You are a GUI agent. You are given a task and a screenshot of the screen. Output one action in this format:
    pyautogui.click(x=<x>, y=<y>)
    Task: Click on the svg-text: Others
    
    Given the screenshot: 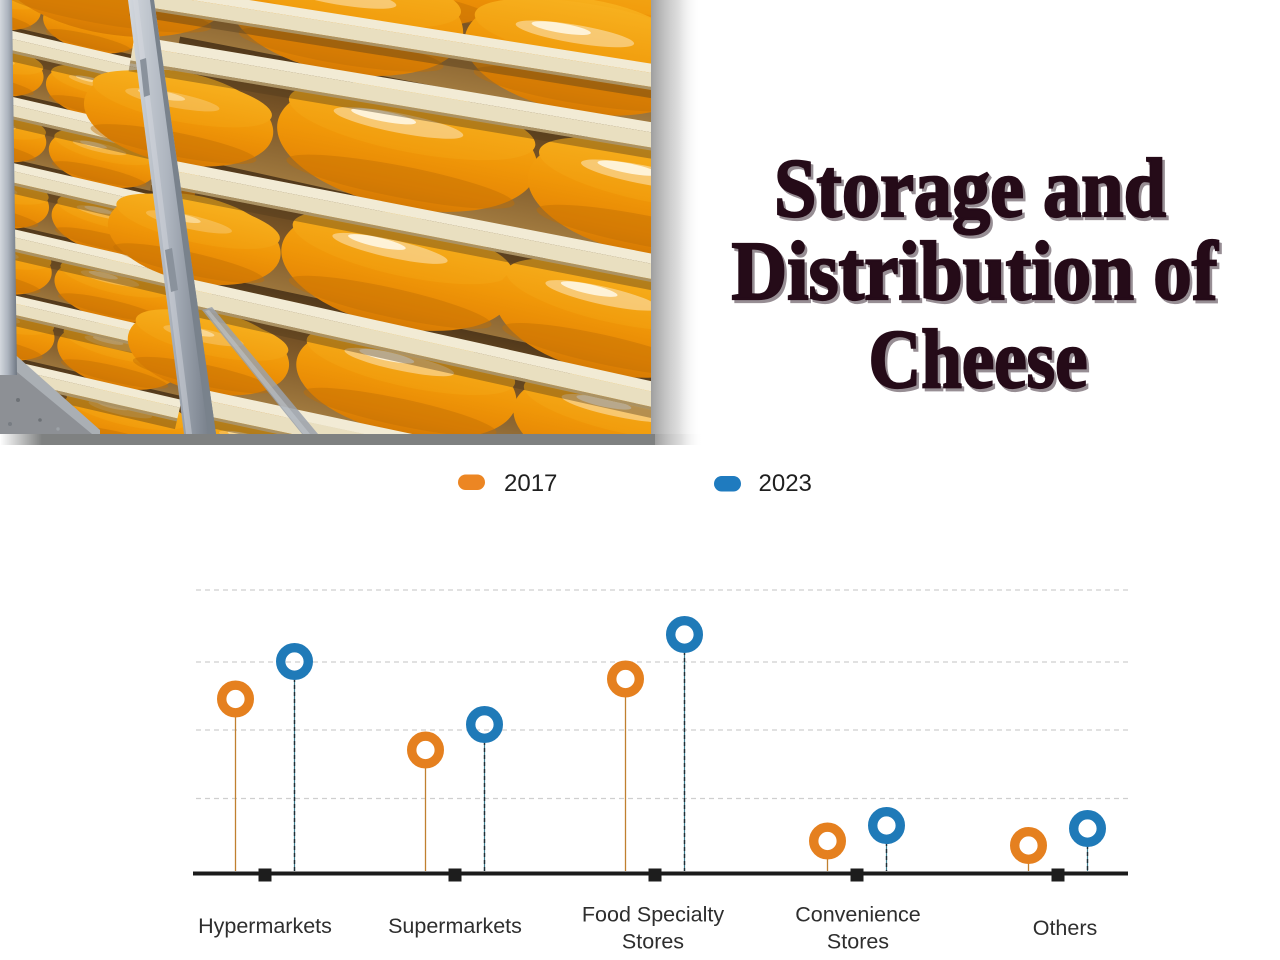 What is the action you would take?
    pyautogui.click(x=1065, y=928)
    